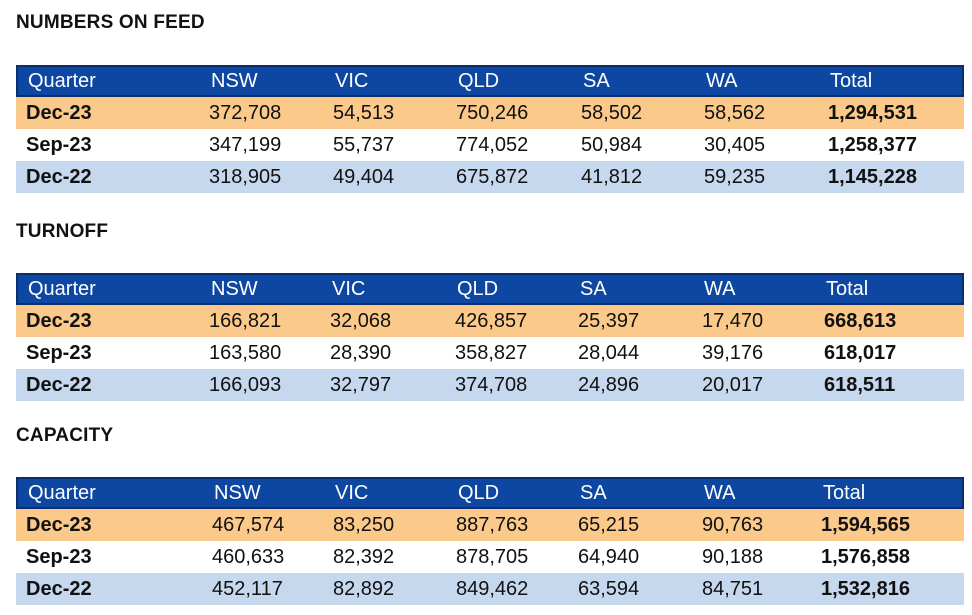 The height and width of the screenshot is (615, 972). What do you see at coordinates (612, 113) in the screenshot?
I see `cell-sa: 58,502` at bounding box center [612, 113].